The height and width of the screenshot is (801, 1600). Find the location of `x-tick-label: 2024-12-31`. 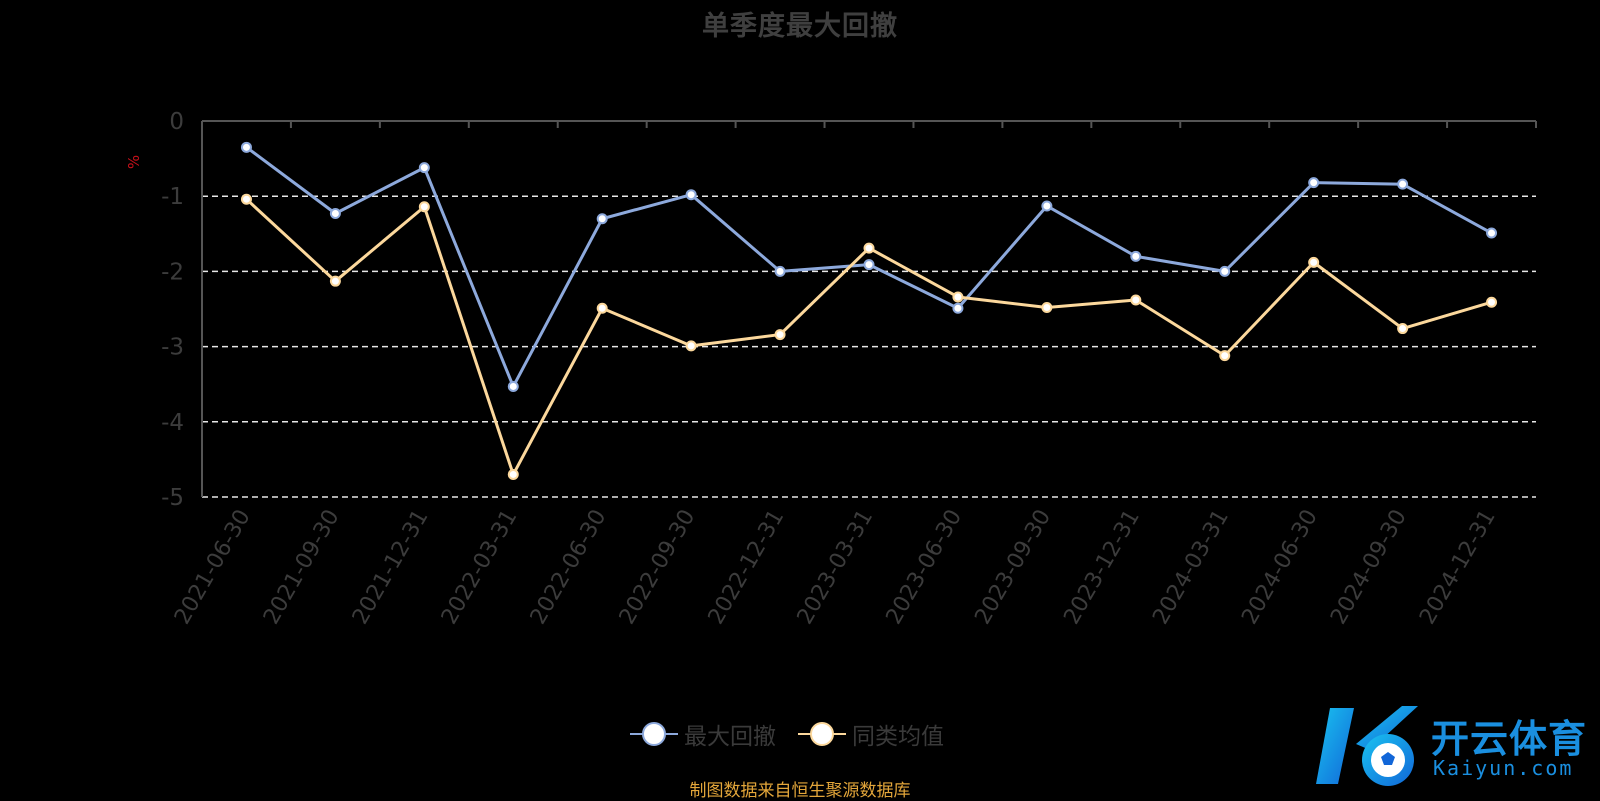

x-tick-label: 2024-12-31 is located at coordinates (1458, 567).